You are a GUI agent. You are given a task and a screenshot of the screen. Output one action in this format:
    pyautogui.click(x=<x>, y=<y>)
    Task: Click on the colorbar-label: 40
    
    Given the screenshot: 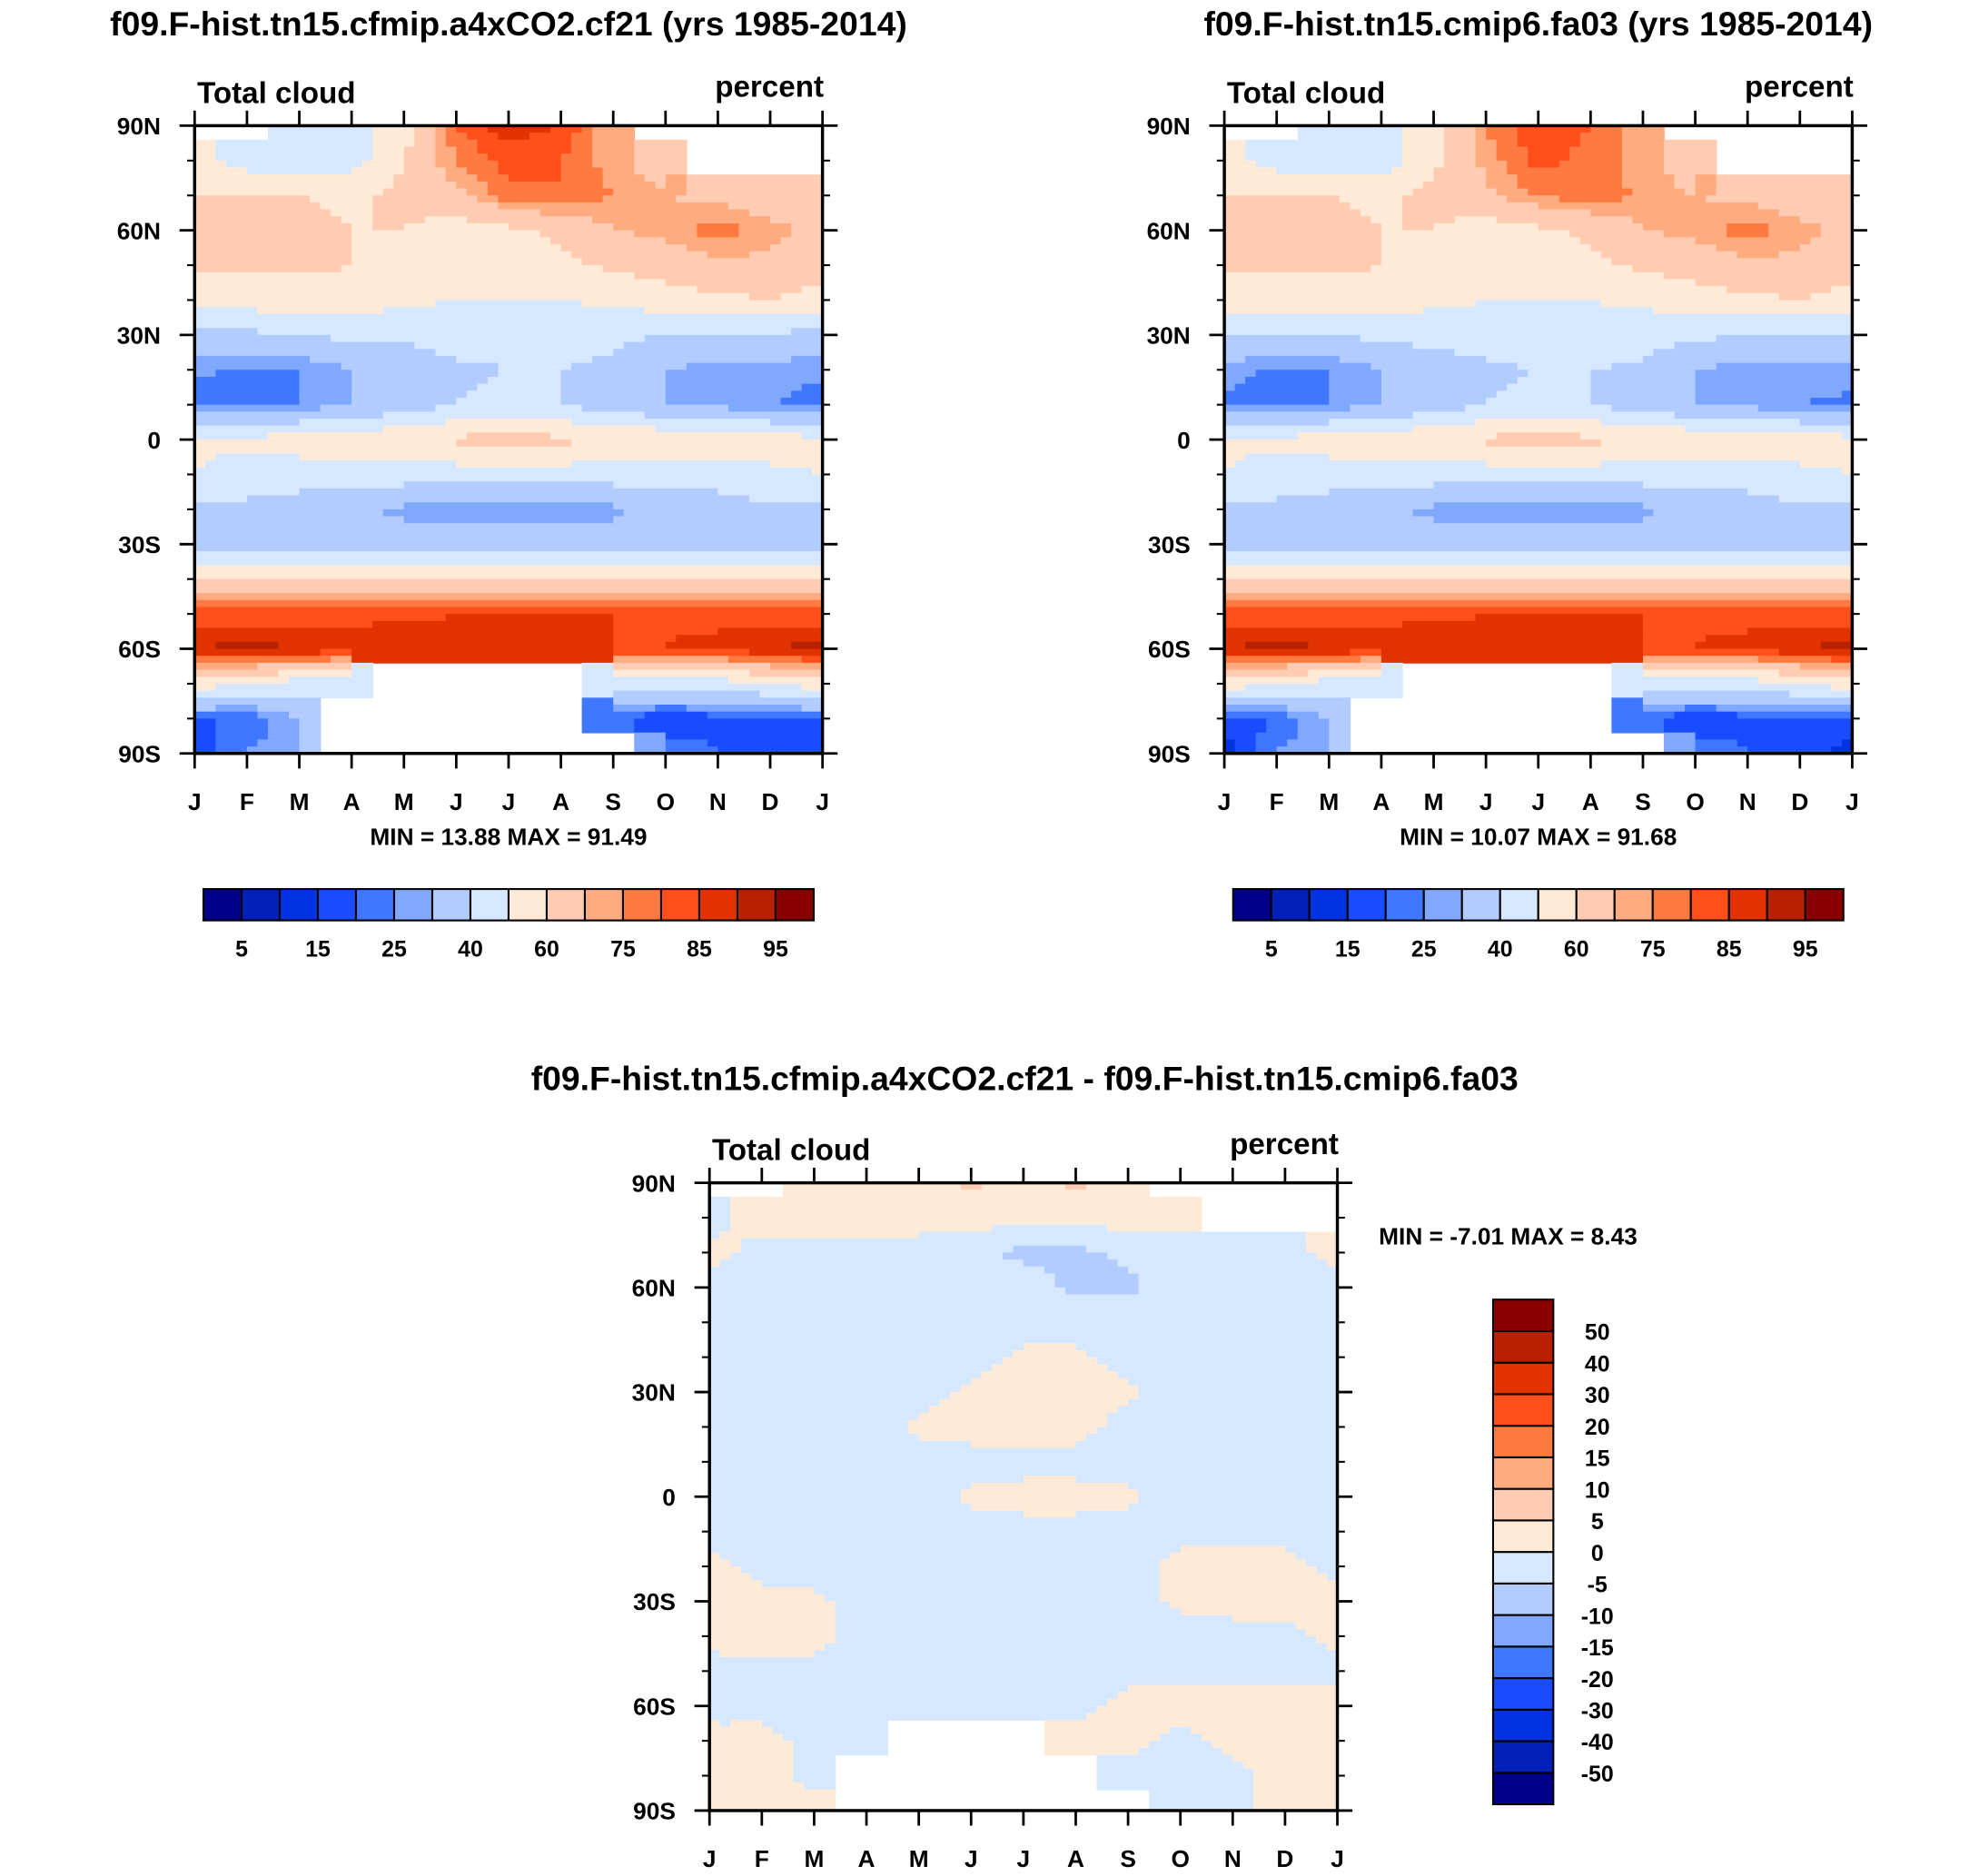 What is the action you would take?
    pyautogui.click(x=471, y=950)
    